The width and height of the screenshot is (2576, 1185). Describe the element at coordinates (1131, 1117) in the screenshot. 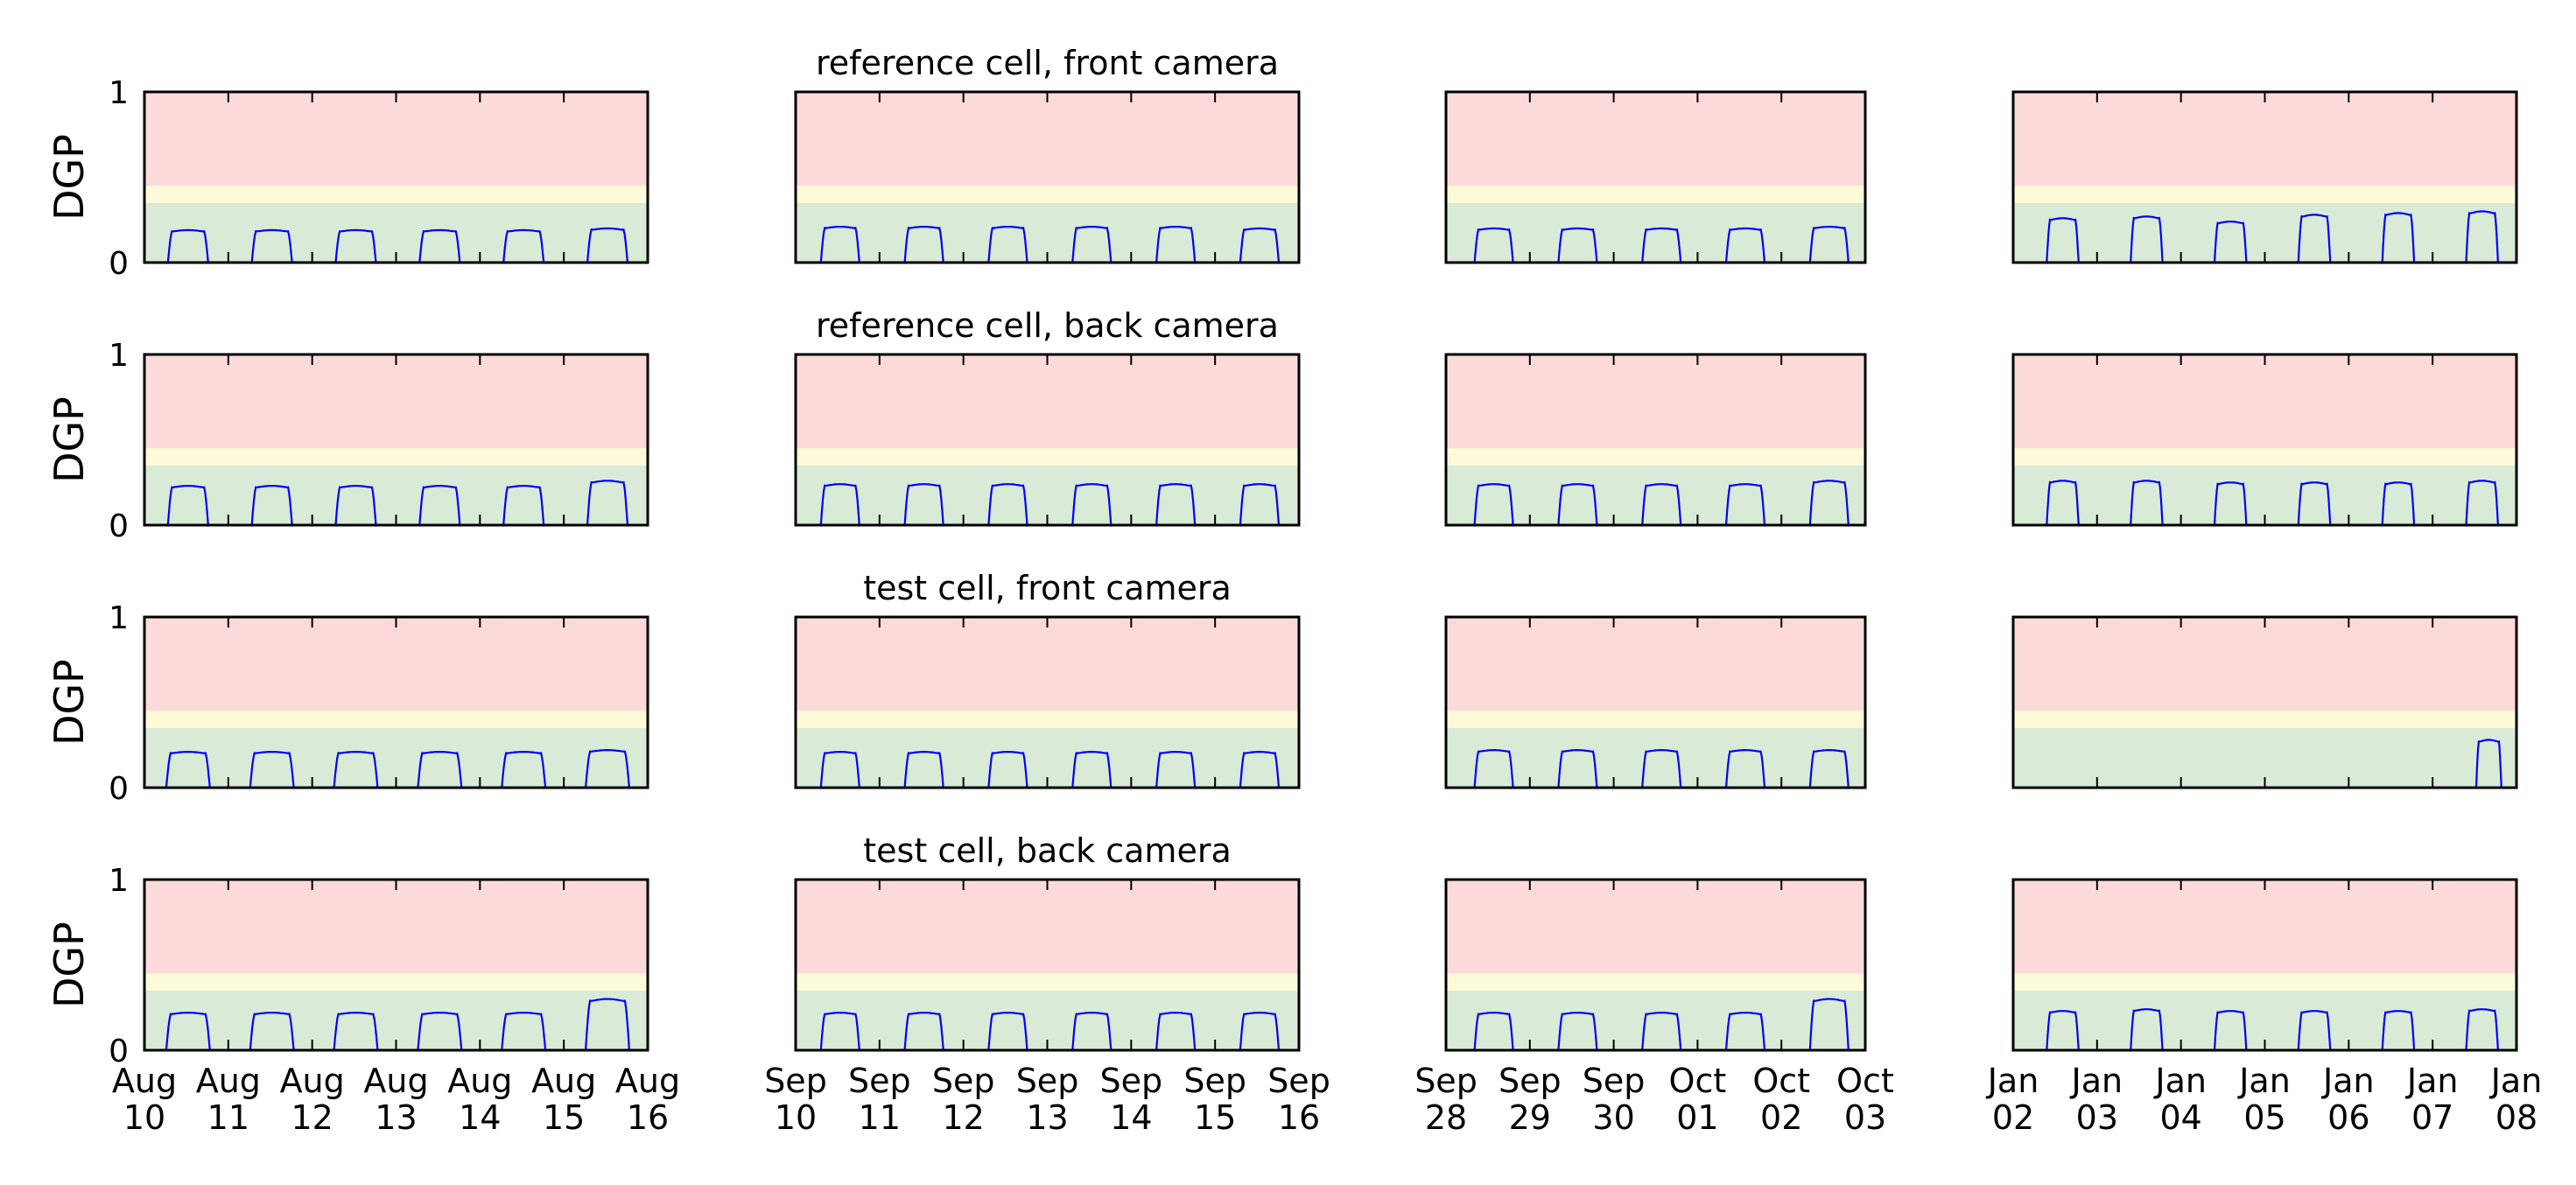

I see `x-tick-label-day: 14` at that location.